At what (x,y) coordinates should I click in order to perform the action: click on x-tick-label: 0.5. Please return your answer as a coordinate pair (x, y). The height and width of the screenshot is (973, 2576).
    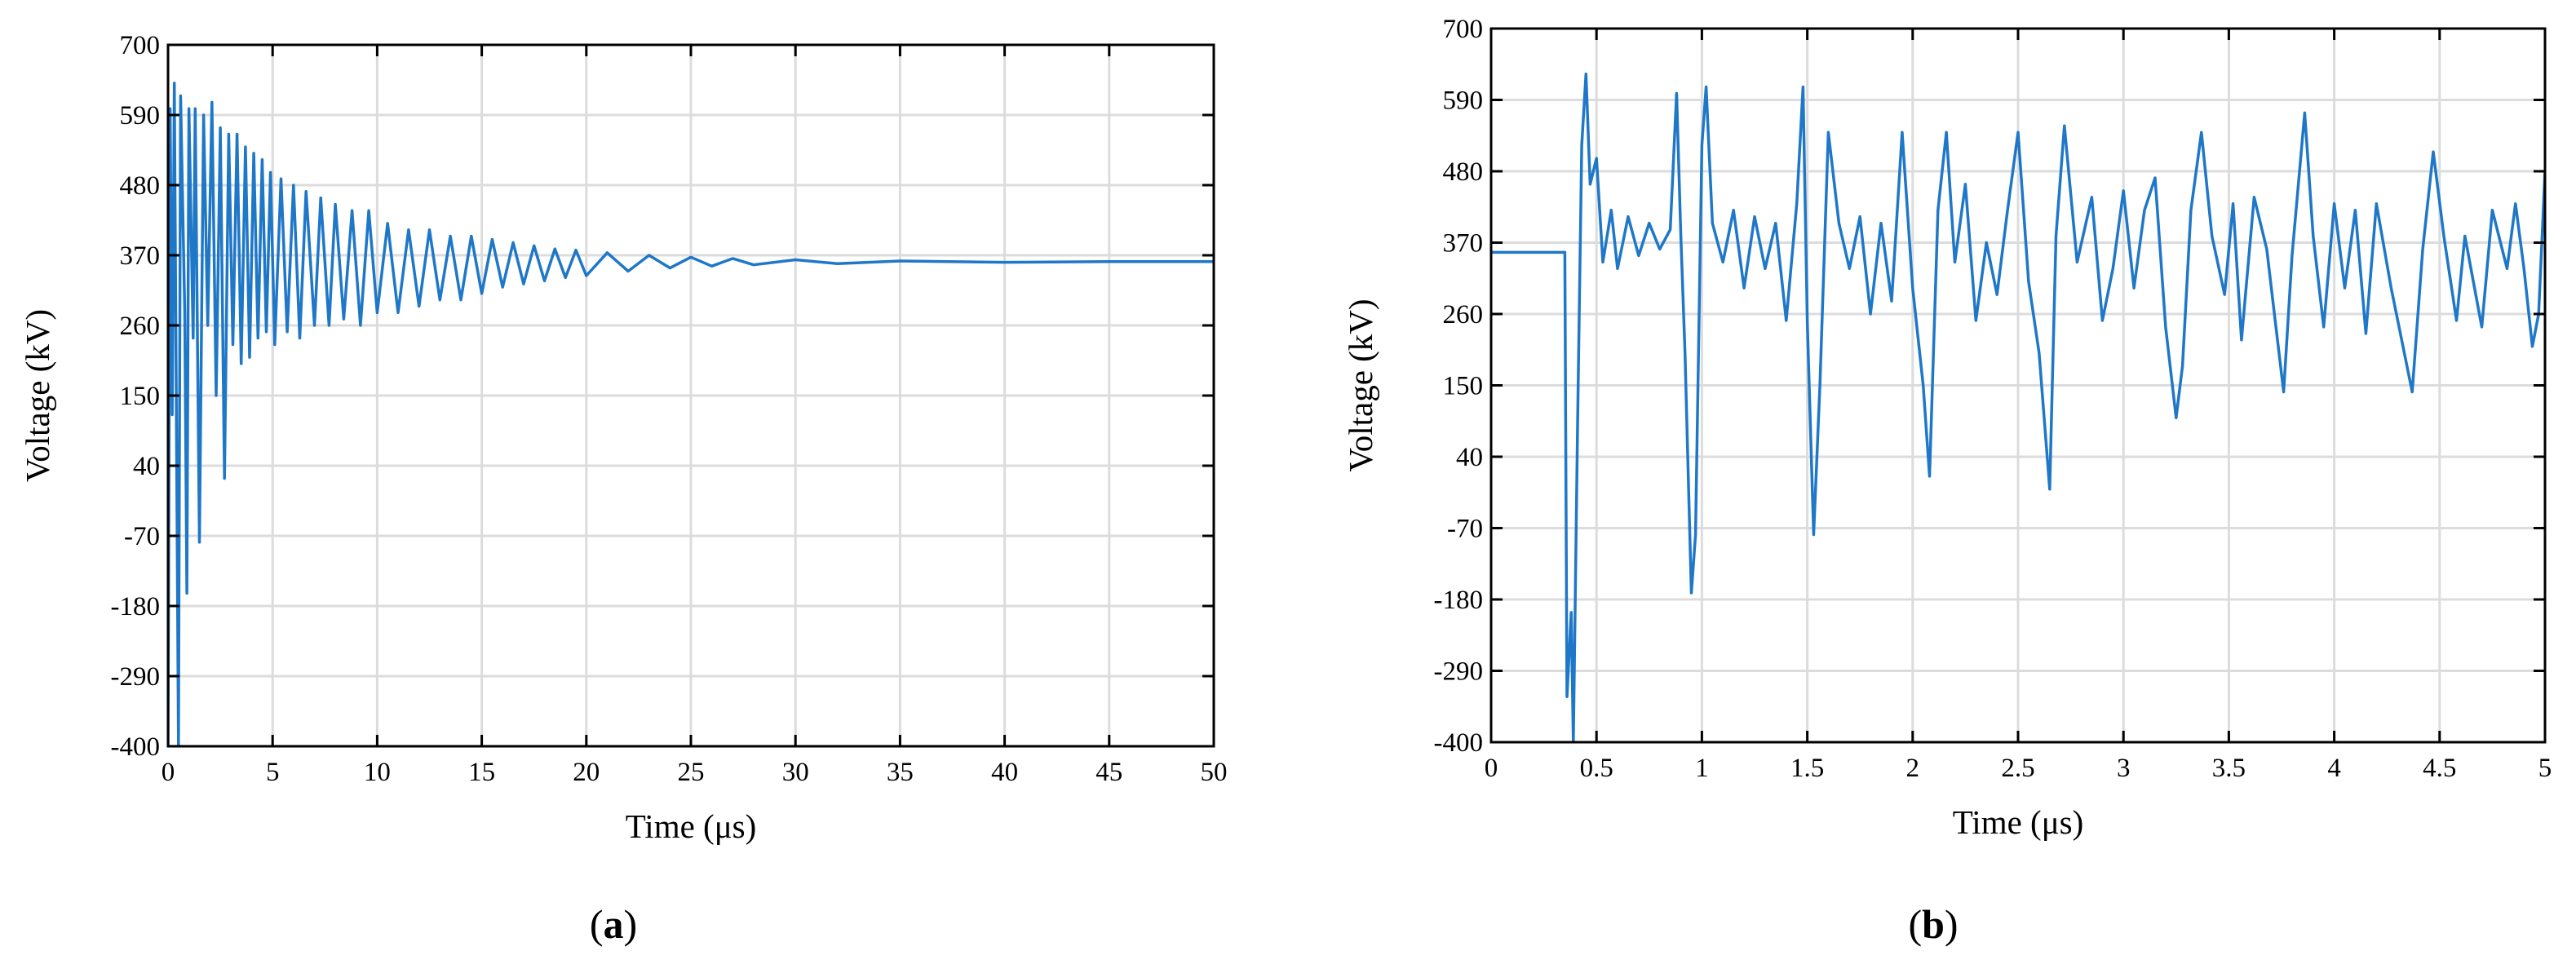
    Looking at the image, I should click on (1596, 768).